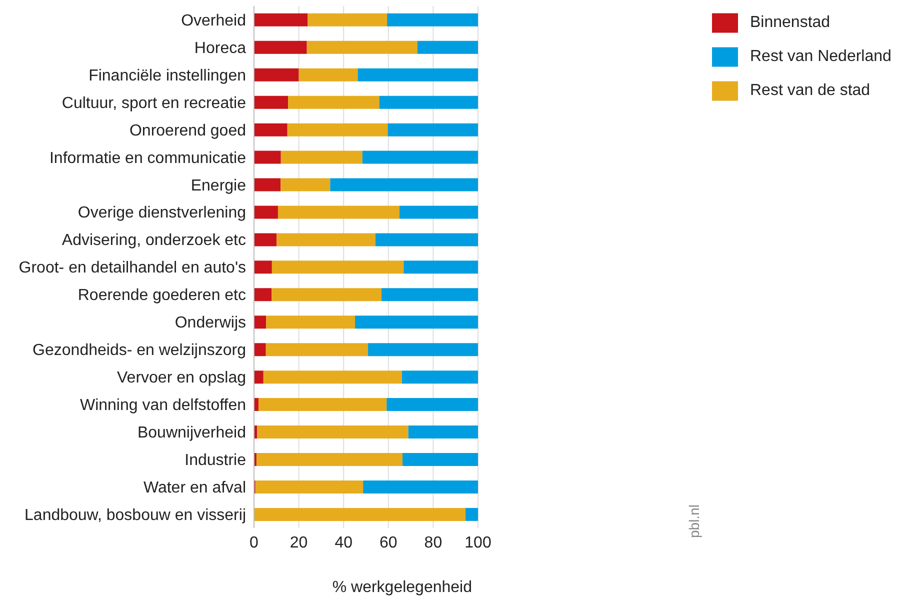  I want to click on y-tick-label: Overheid, so click(213, 21).